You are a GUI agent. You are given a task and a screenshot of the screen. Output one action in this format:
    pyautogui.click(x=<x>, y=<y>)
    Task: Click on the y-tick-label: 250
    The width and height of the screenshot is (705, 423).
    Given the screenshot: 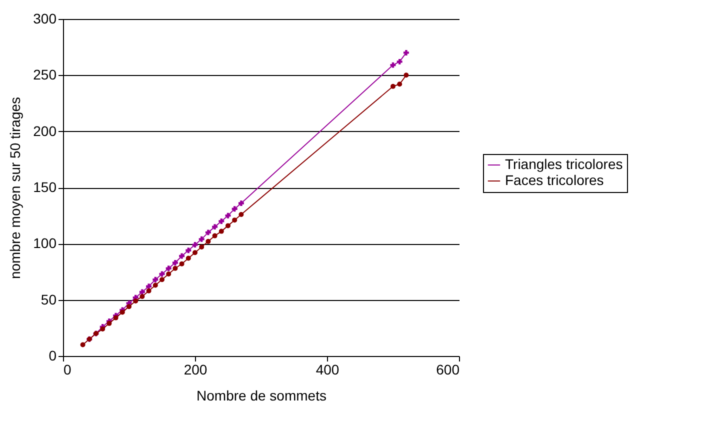 What is the action you would take?
    pyautogui.click(x=45, y=74)
    